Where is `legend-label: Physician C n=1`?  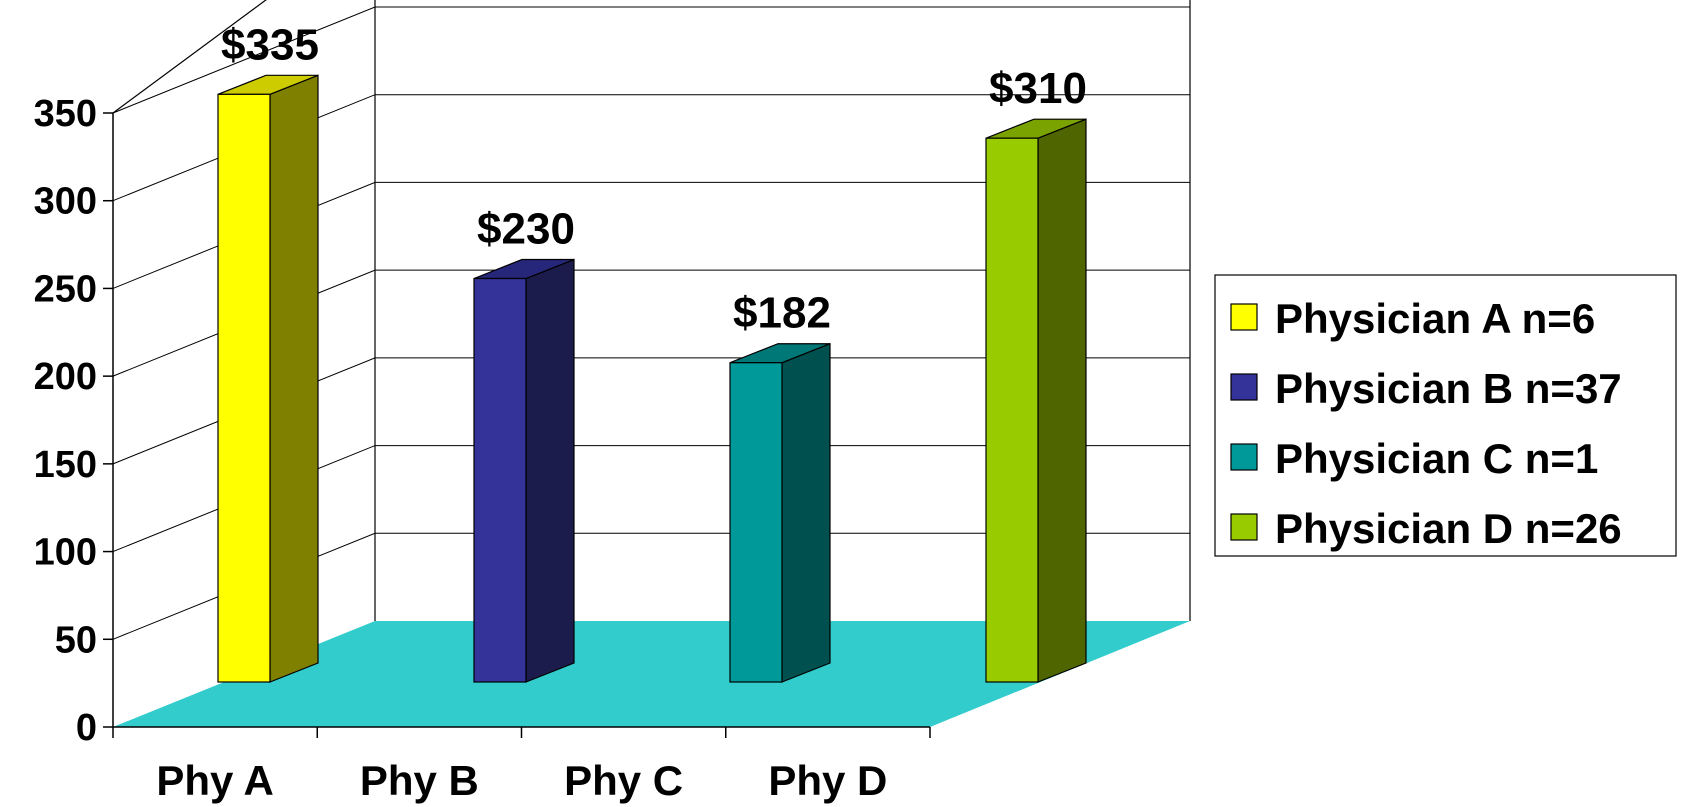 legend-label: Physician C n=1 is located at coordinates (1436, 458).